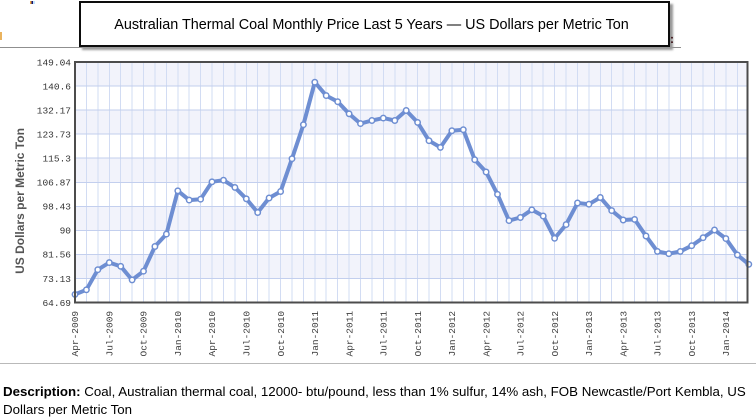  Describe the element at coordinates (555, 334) in the screenshot. I see `svg-text: Oct-2012` at that location.